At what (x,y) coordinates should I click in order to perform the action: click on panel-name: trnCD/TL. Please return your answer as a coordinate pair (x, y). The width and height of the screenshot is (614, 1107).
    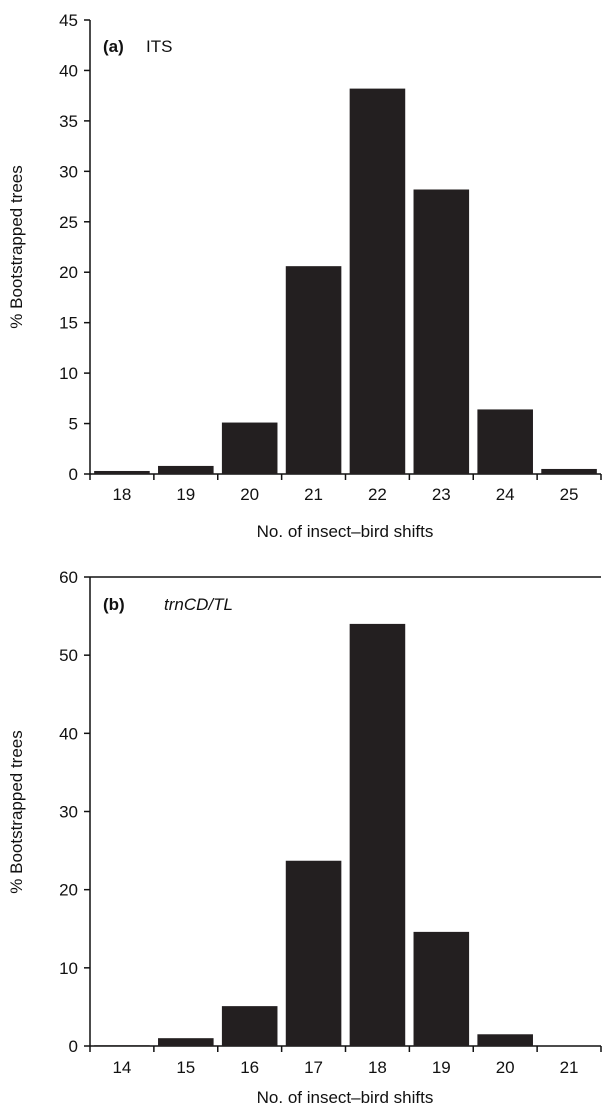
    Looking at the image, I should click on (198, 604).